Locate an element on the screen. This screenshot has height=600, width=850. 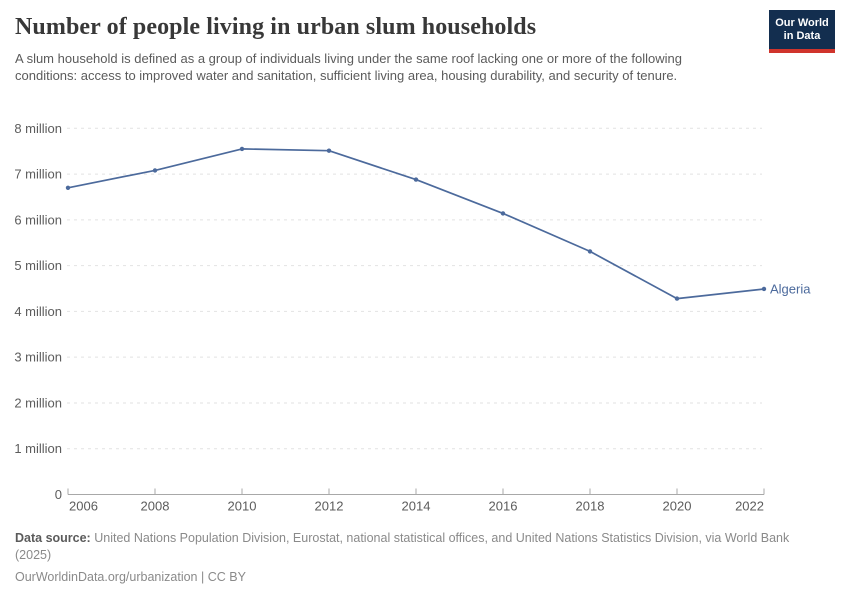
data-source-label: Data source: is located at coordinates (53, 538).